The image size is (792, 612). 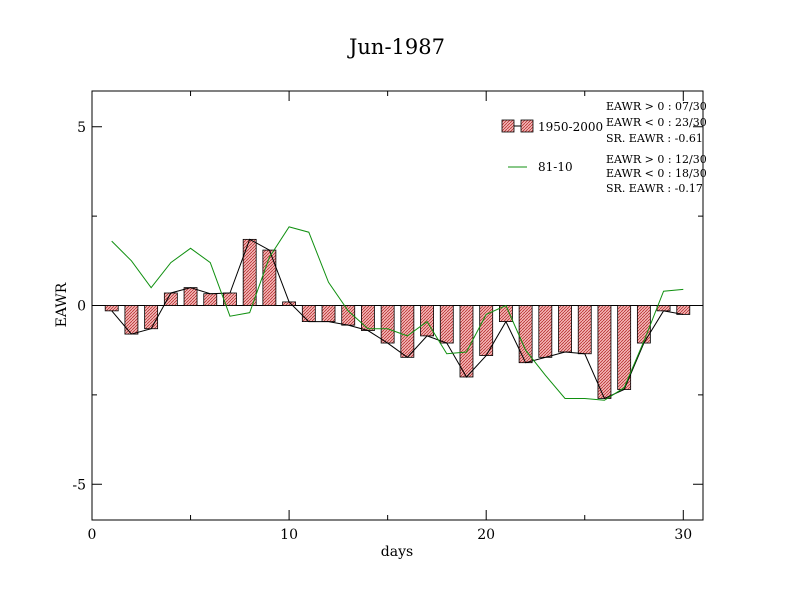 I want to click on stats-1950-neg: EAWR < 0 : 23/30, so click(x=656, y=122).